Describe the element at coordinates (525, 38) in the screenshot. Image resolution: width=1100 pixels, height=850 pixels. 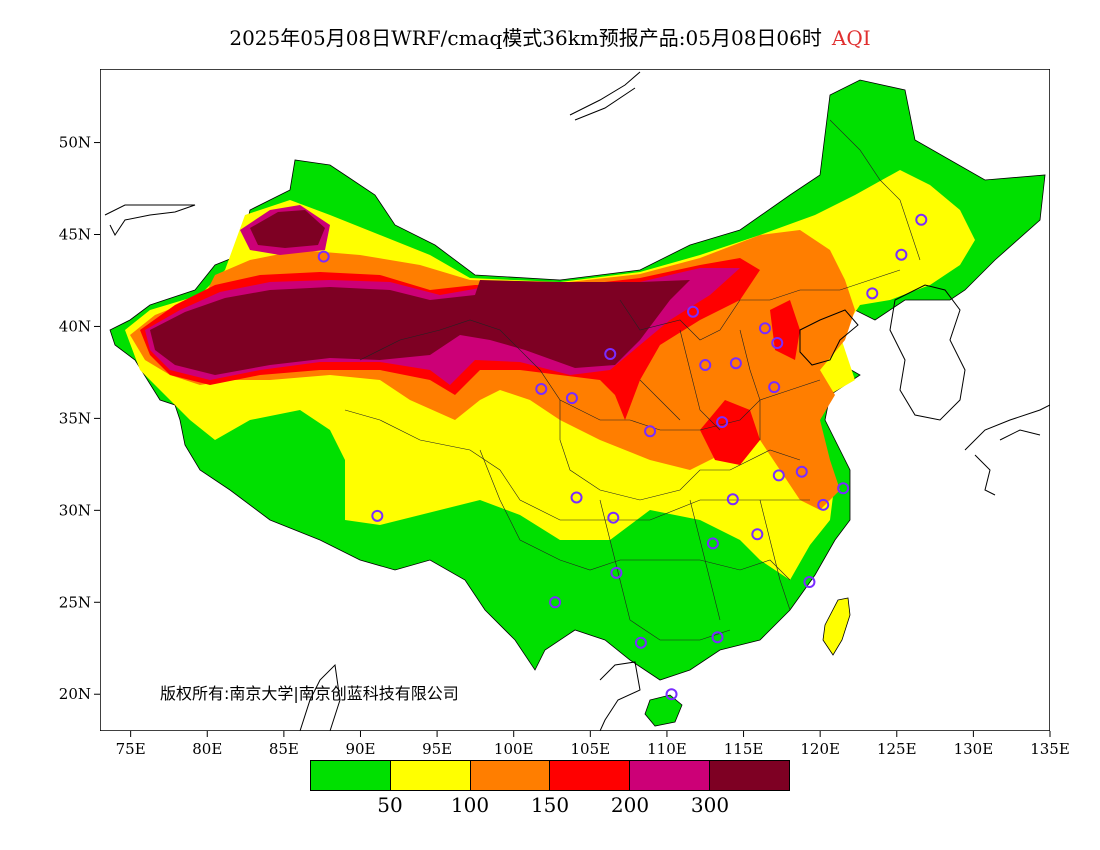
I see `title-main: 2025年05月08日WRF/cmaq模式36km预报产品:05月08日06时` at that location.